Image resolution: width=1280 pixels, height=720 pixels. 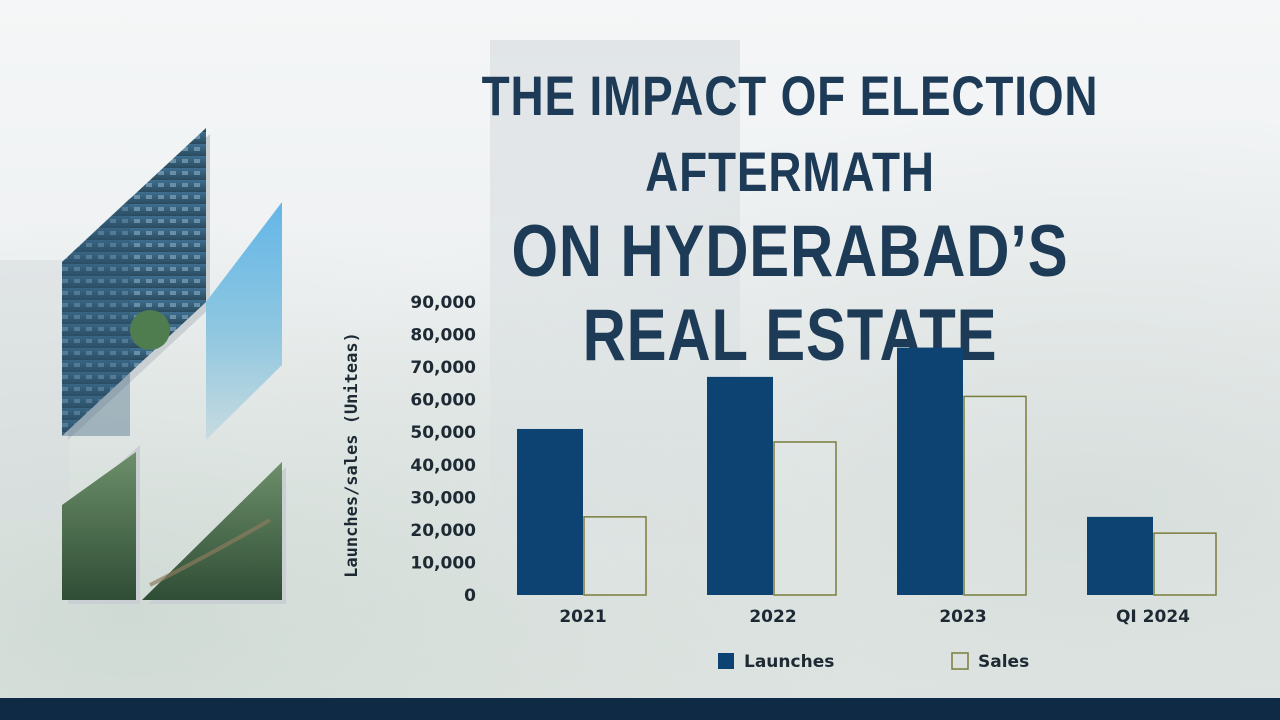 What do you see at coordinates (640, 709) in the screenshot?
I see `footer-bar` at bounding box center [640, 709].